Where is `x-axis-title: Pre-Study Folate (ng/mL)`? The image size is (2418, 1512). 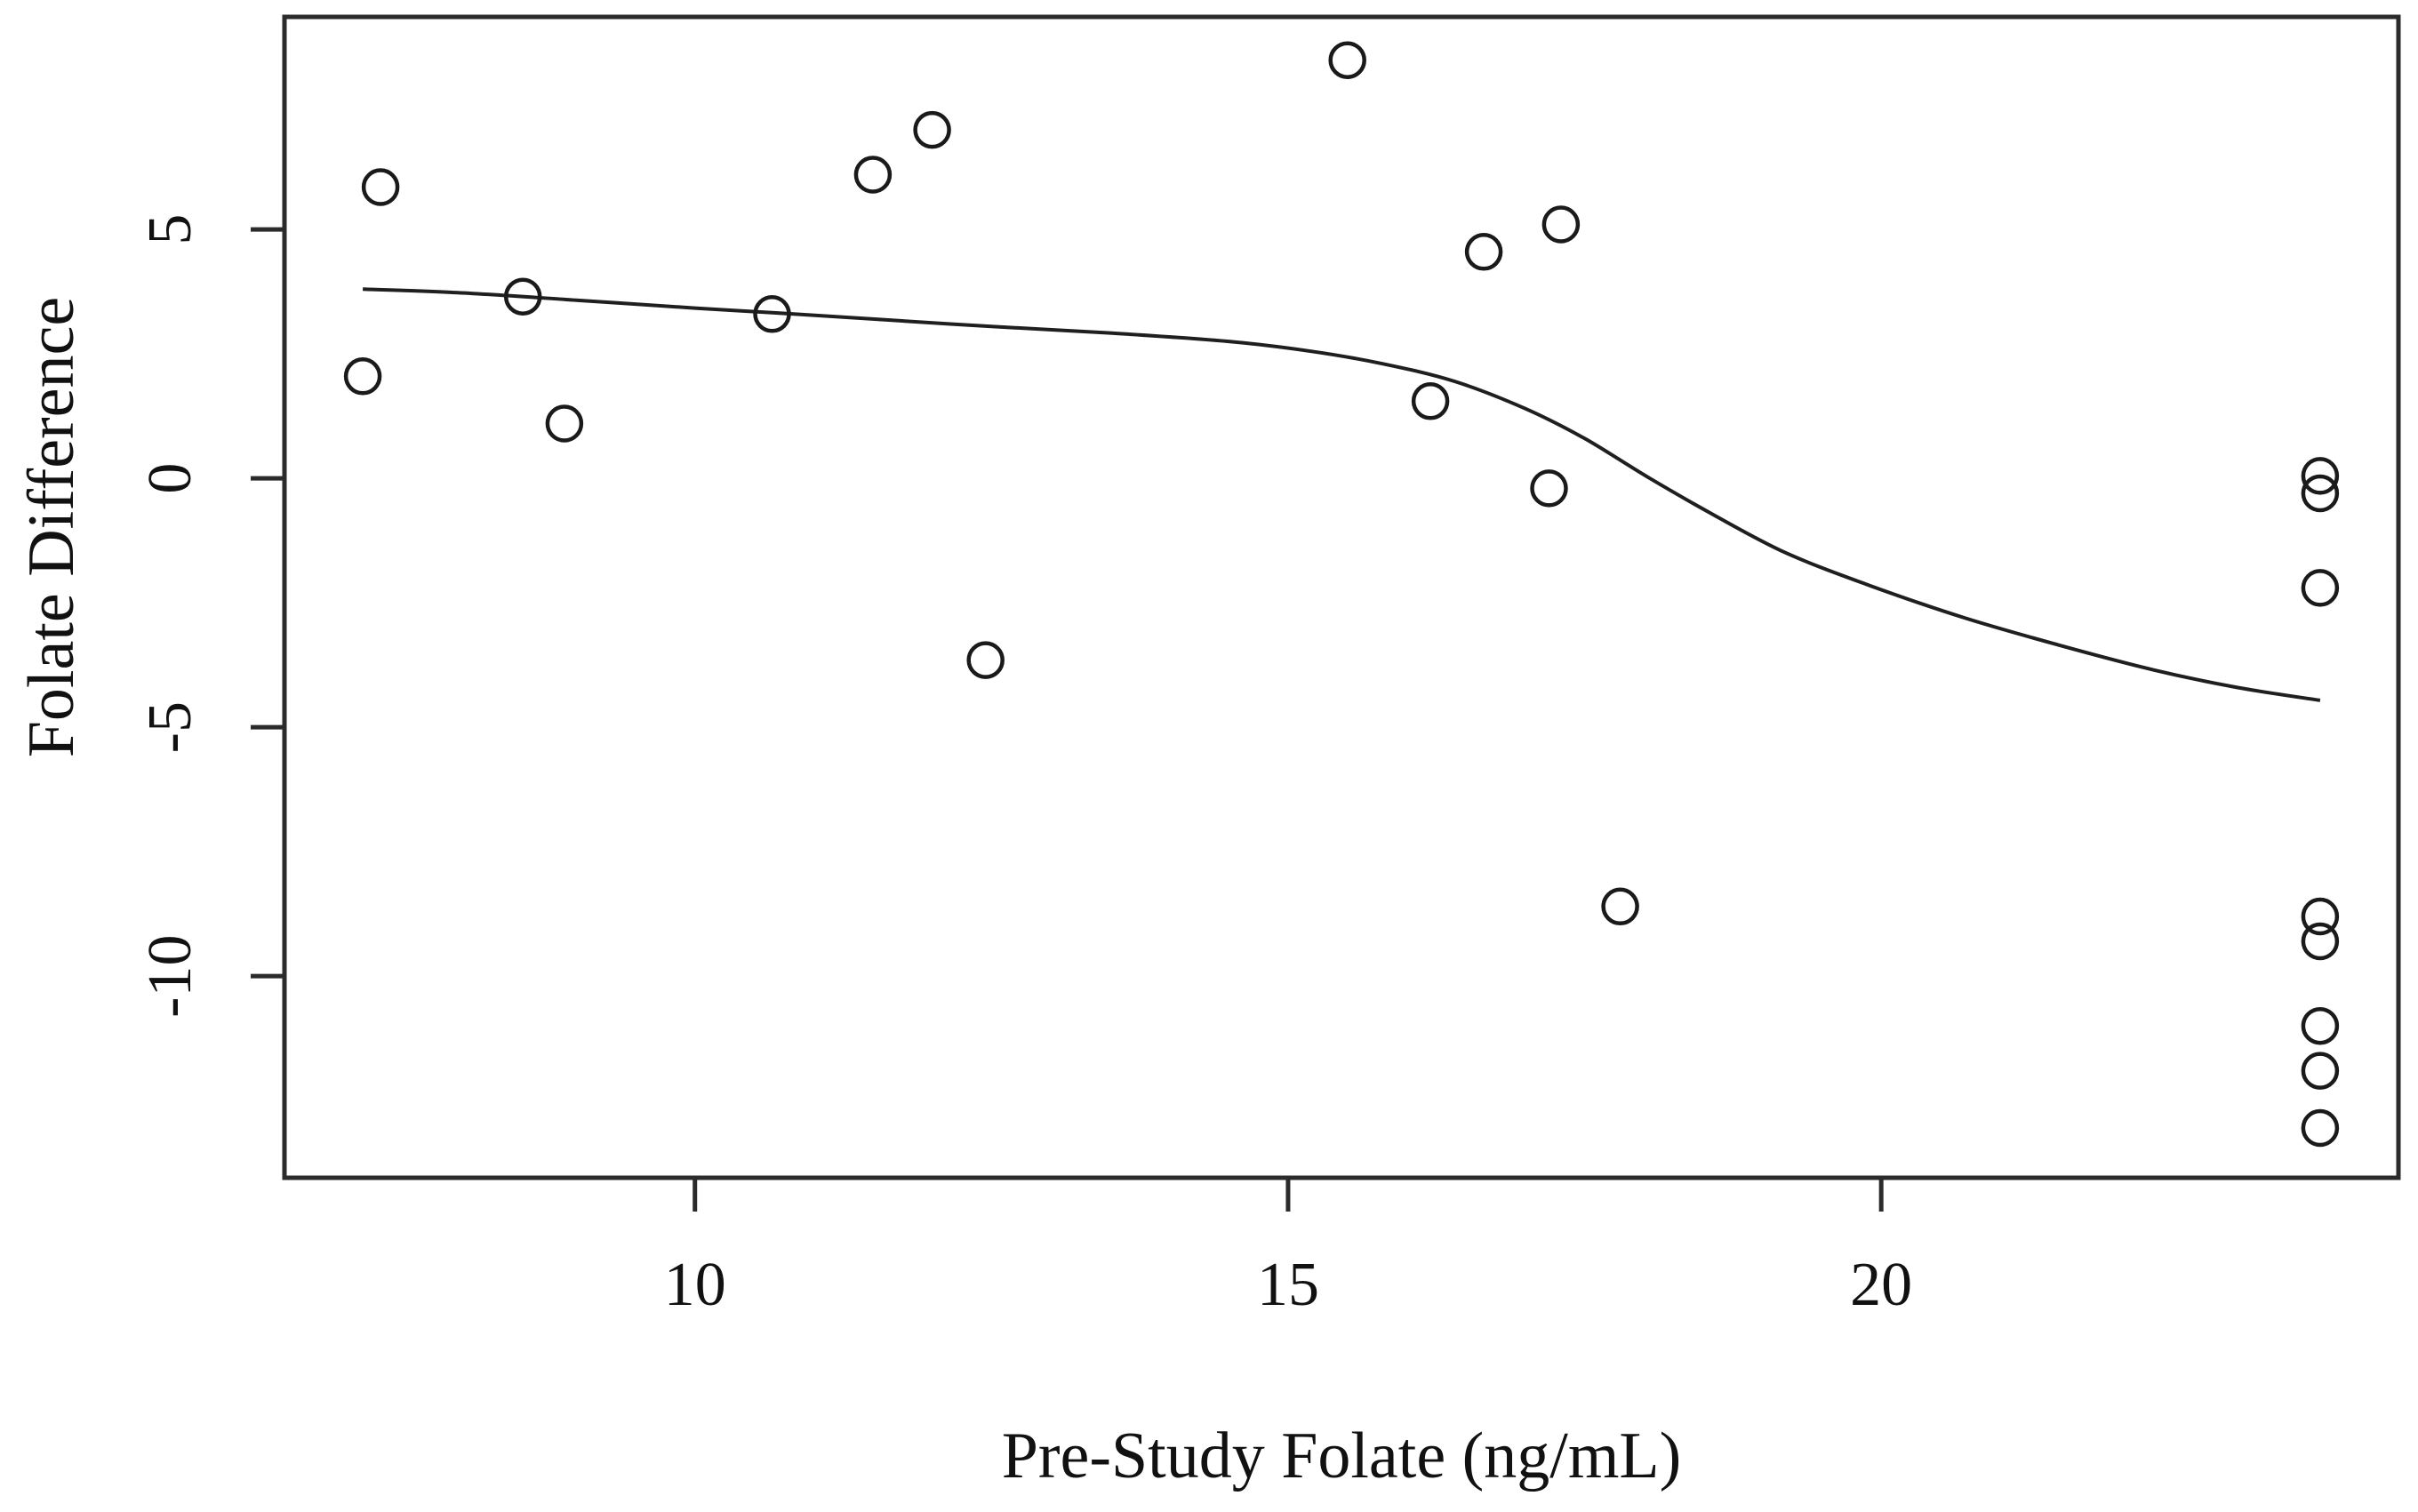 x-axis-title: Pre-Study Folate (ng/mL) is located at coordinates (1342, 1456).